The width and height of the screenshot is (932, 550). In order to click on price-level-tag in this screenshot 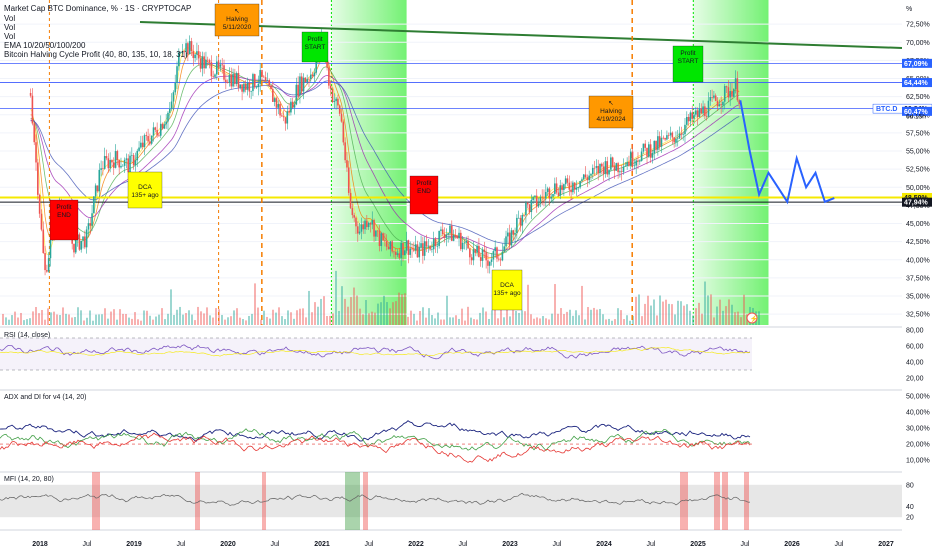, I will do `click(917, 202)`.